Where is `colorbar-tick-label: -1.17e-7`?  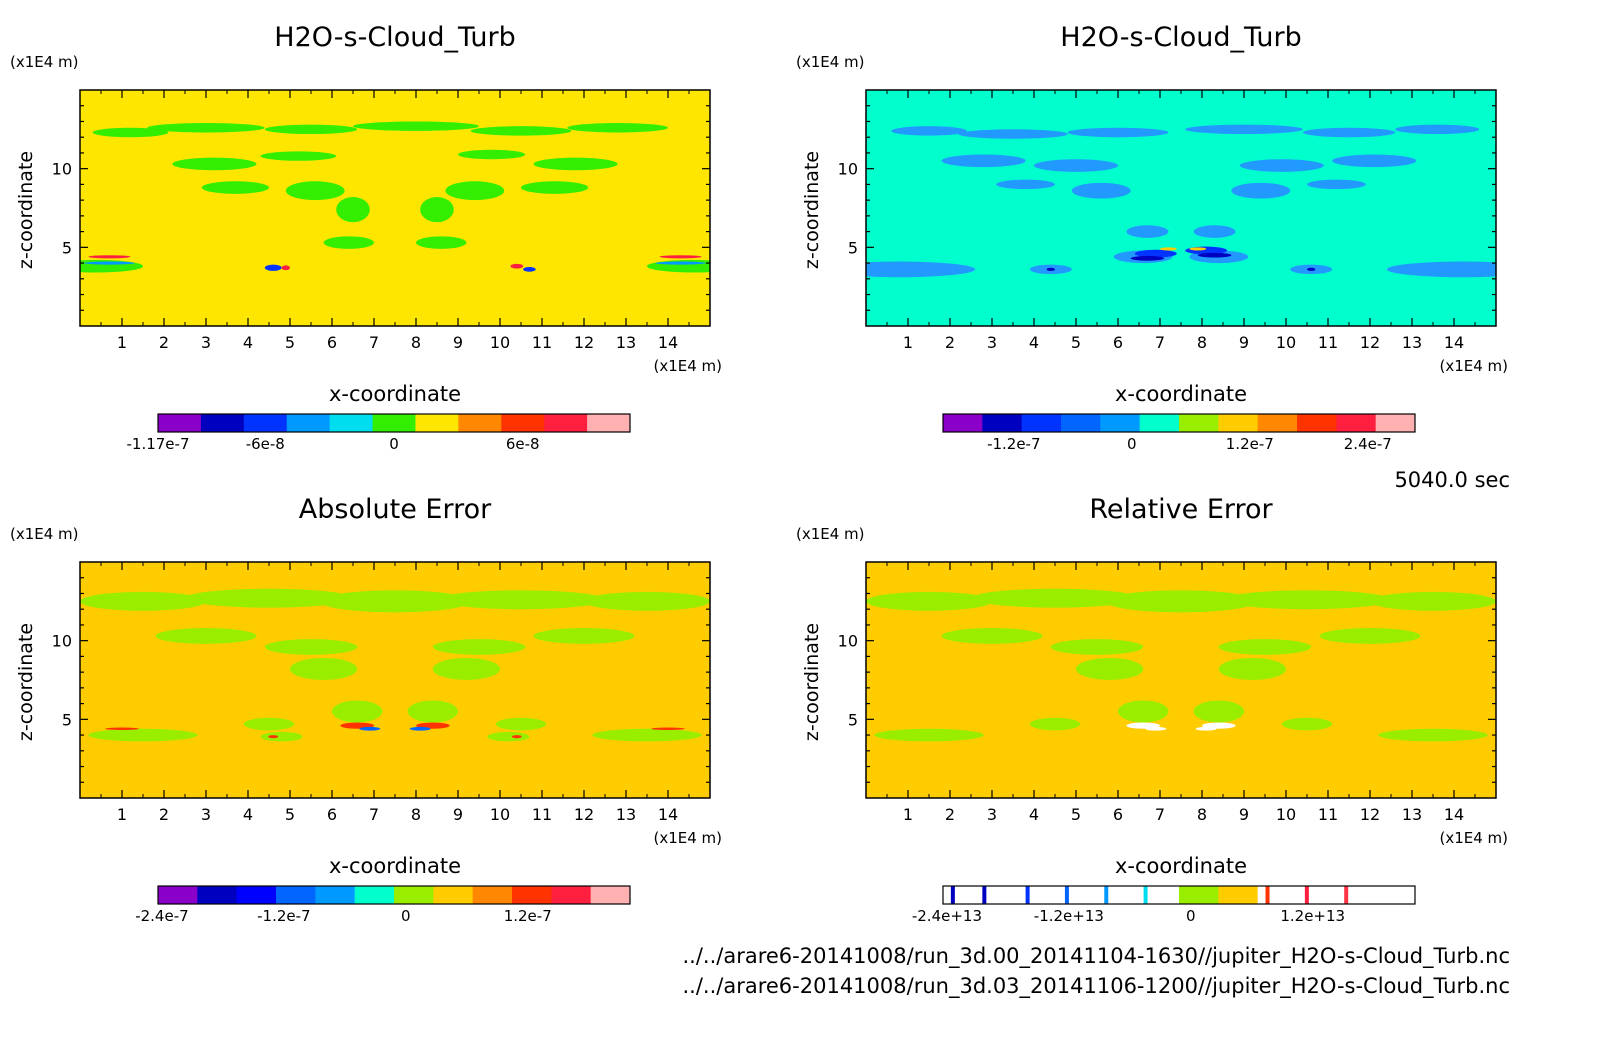 colorbar-tick-label: -1.17e-7 is located at coordinates (158, 444).